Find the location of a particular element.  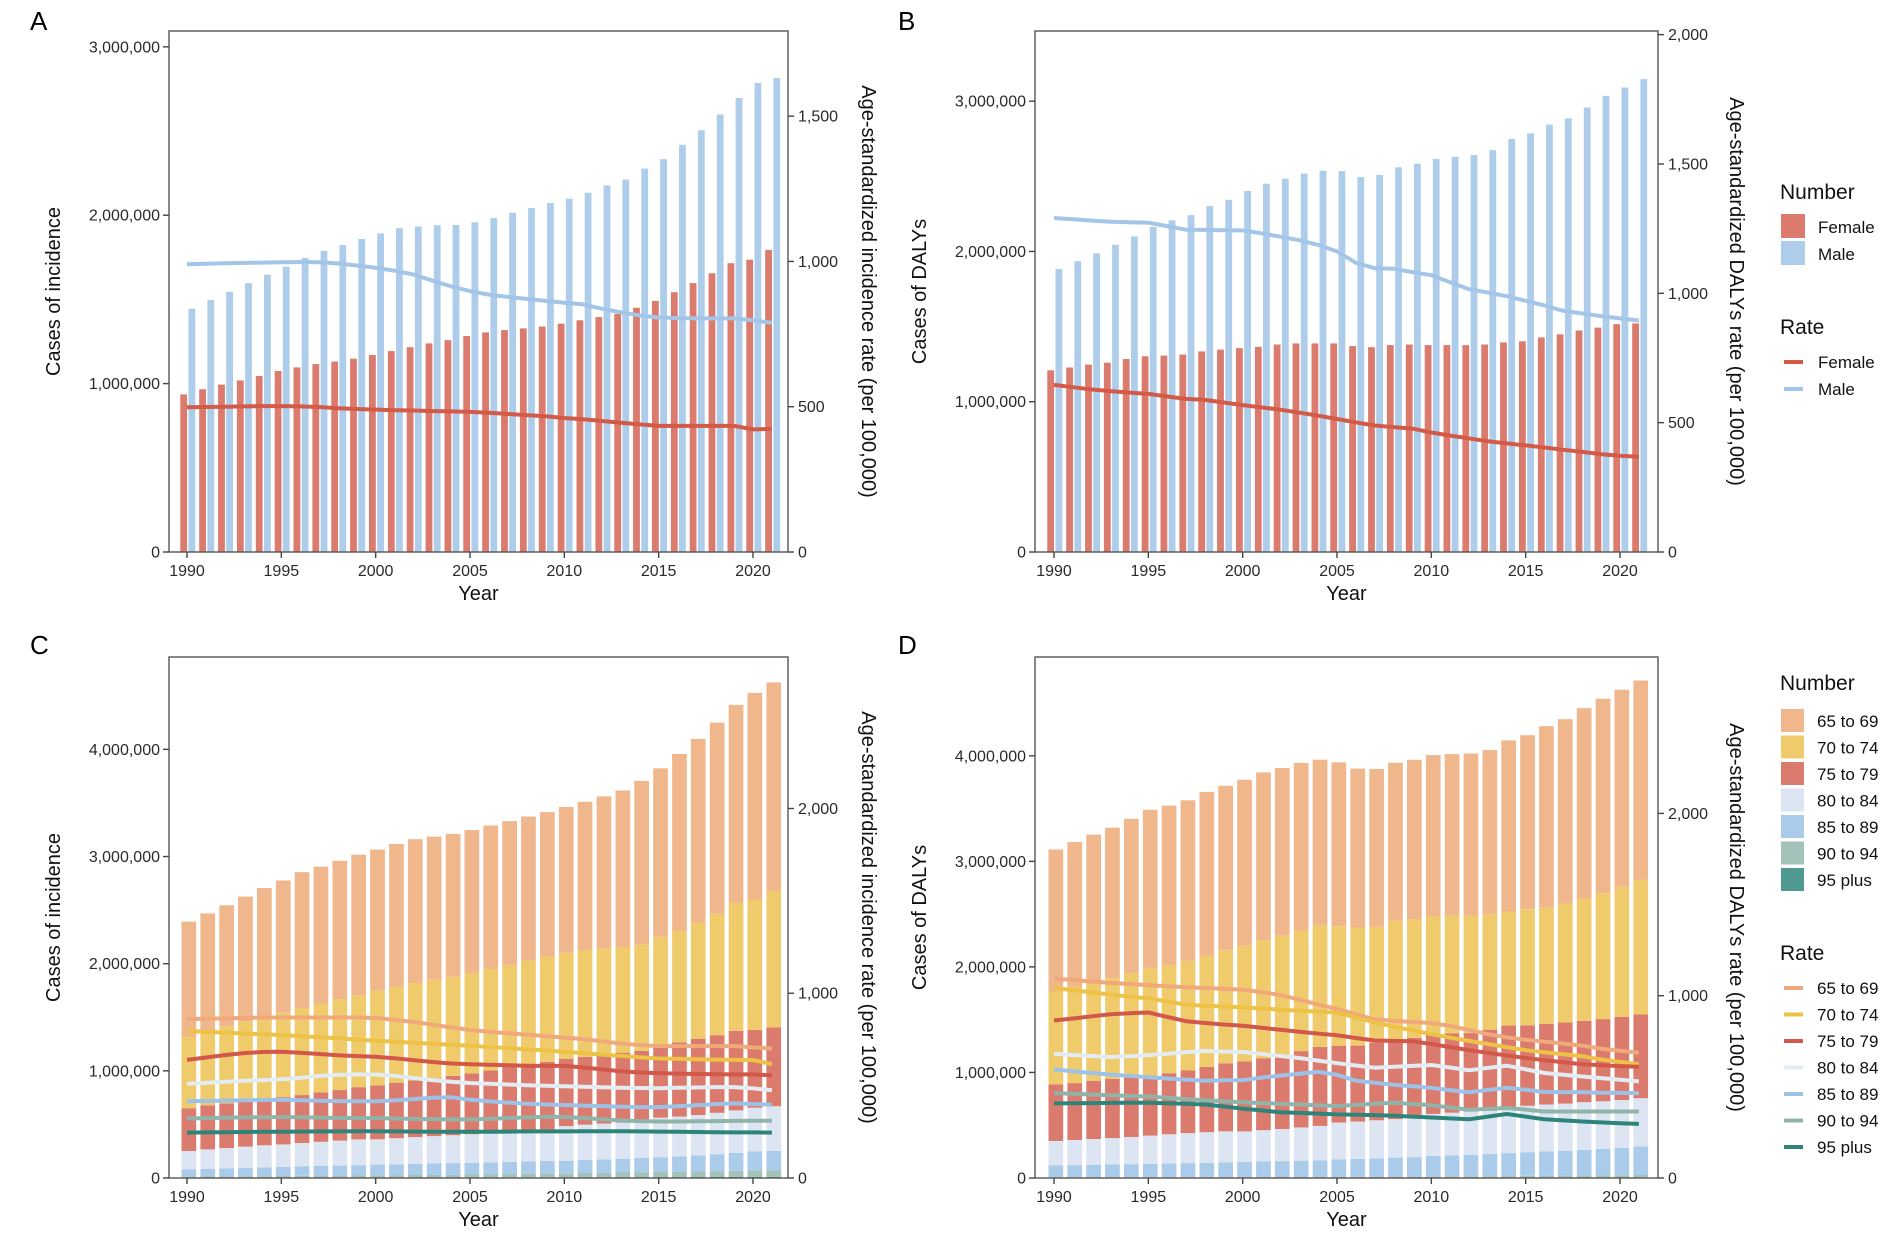

bar-segment-85-to-89-1995 is located at coordinates (1150, 1170).